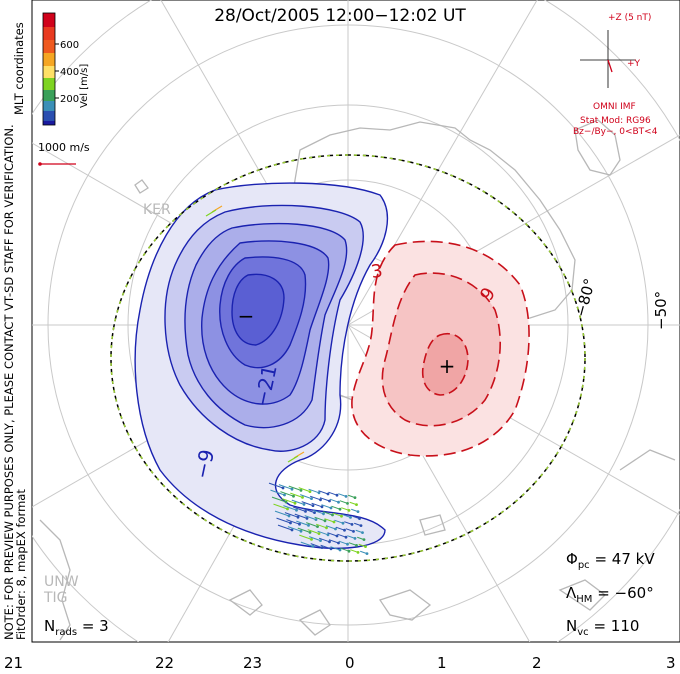 Image resolution: width=680 pixels, height=674 pixels. I want to click on velocity-colorbar: 600 400 200 Vel [m/s], so click(66, 69).